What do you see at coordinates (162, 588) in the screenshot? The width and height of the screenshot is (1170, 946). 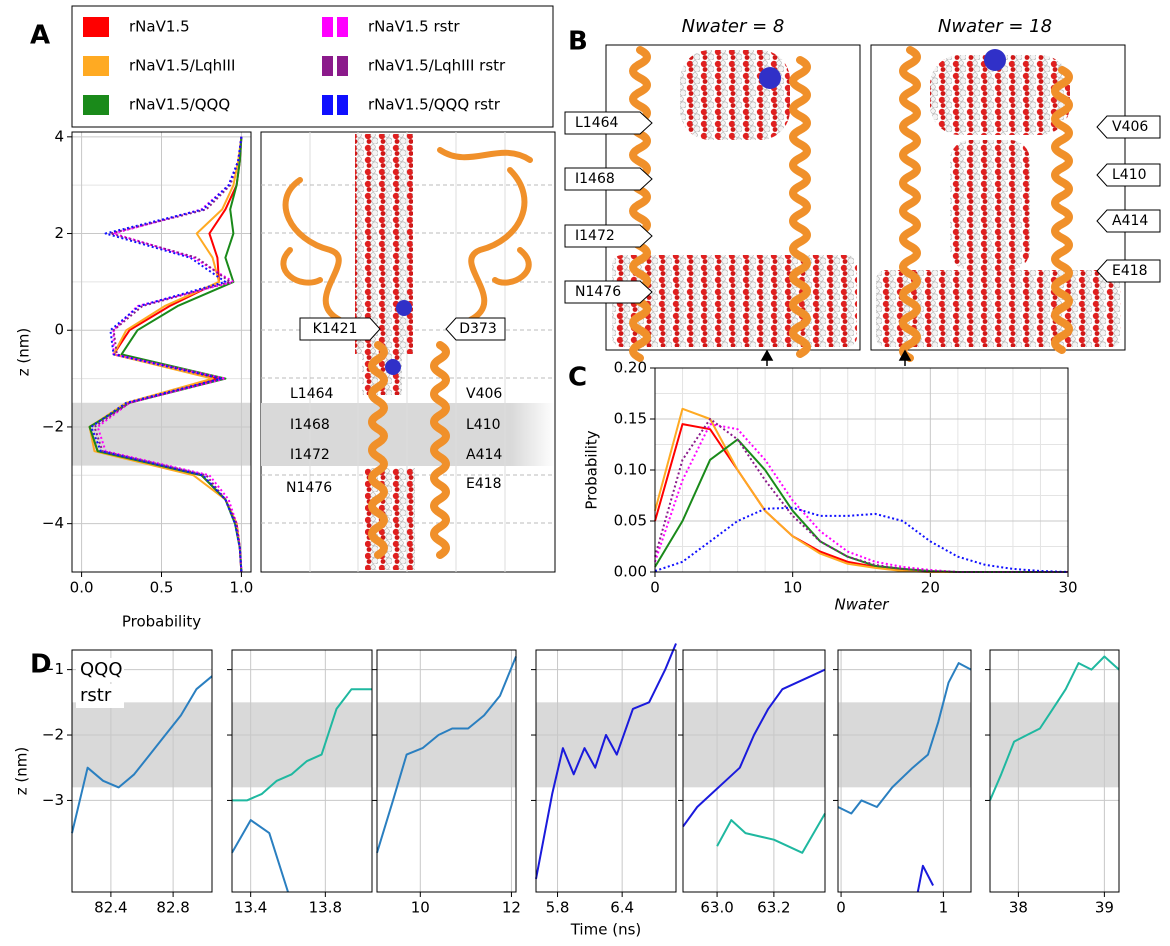 I see `x-tick-label: 0.5` at bounding box center [162, 588].